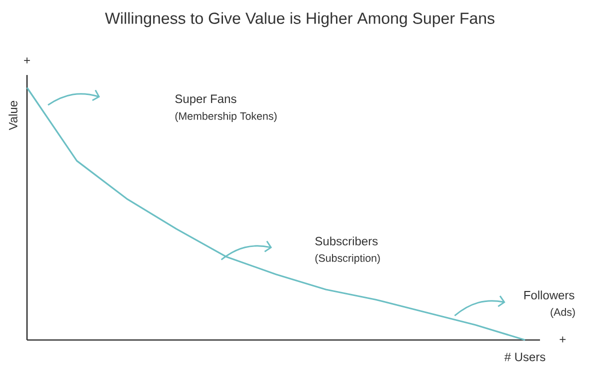 This screenshot has height=369, width=600. I want to click on annotation: Super Fans, so click(205, 100).